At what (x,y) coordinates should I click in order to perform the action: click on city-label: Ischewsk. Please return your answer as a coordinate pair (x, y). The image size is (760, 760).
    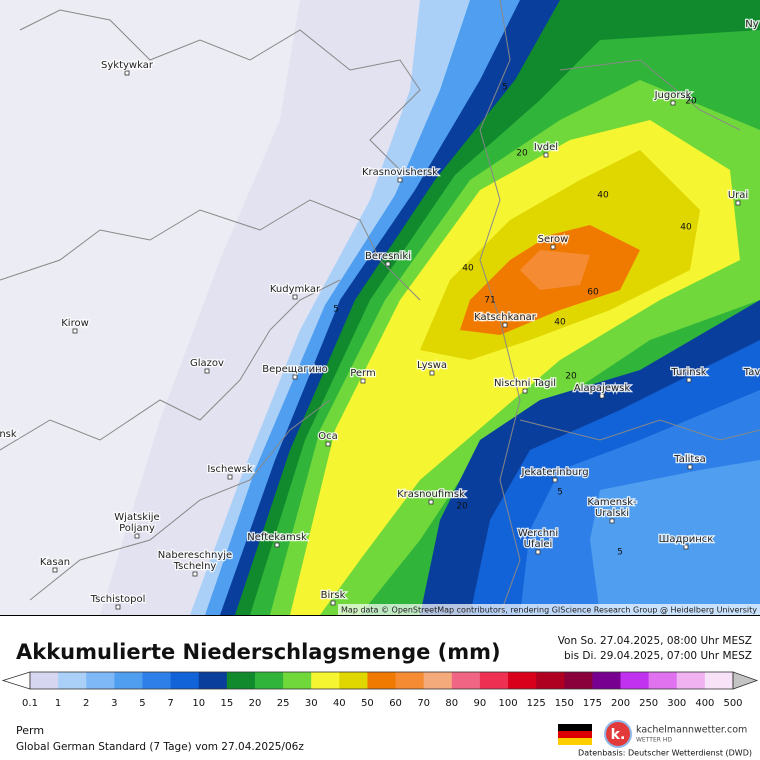
    Looking at the image, I should click on (230, 469).